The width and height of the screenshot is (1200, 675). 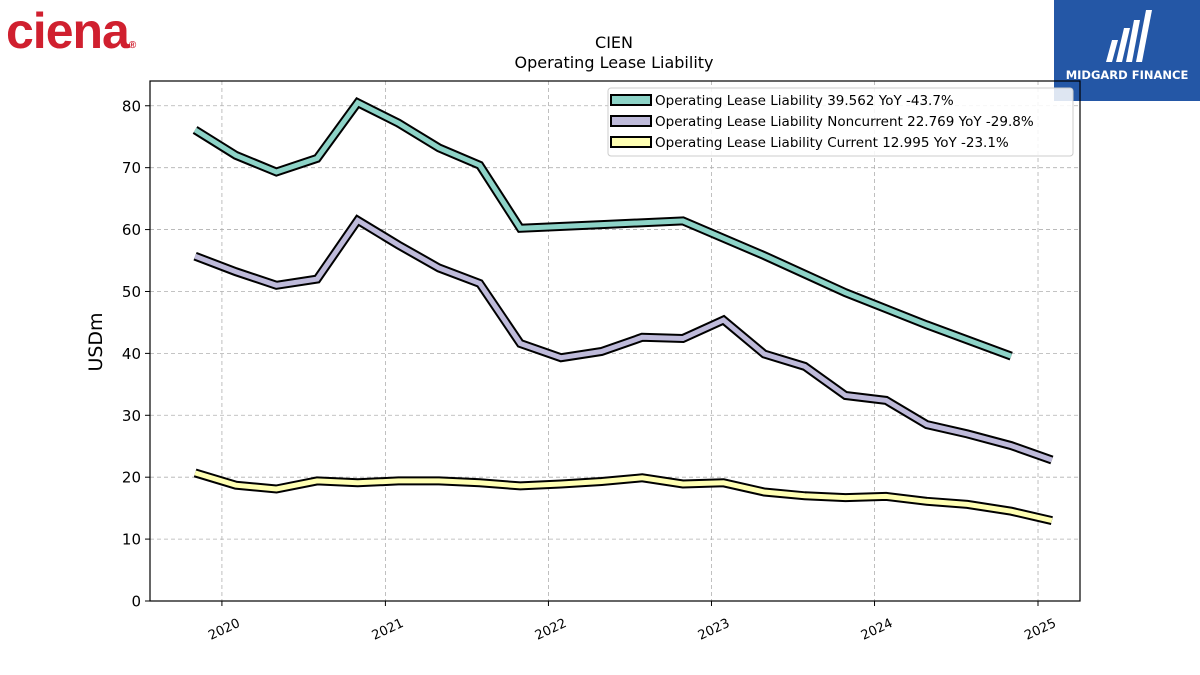 I want to click on x-tick-label: 2023, so click(x=714, y=630).